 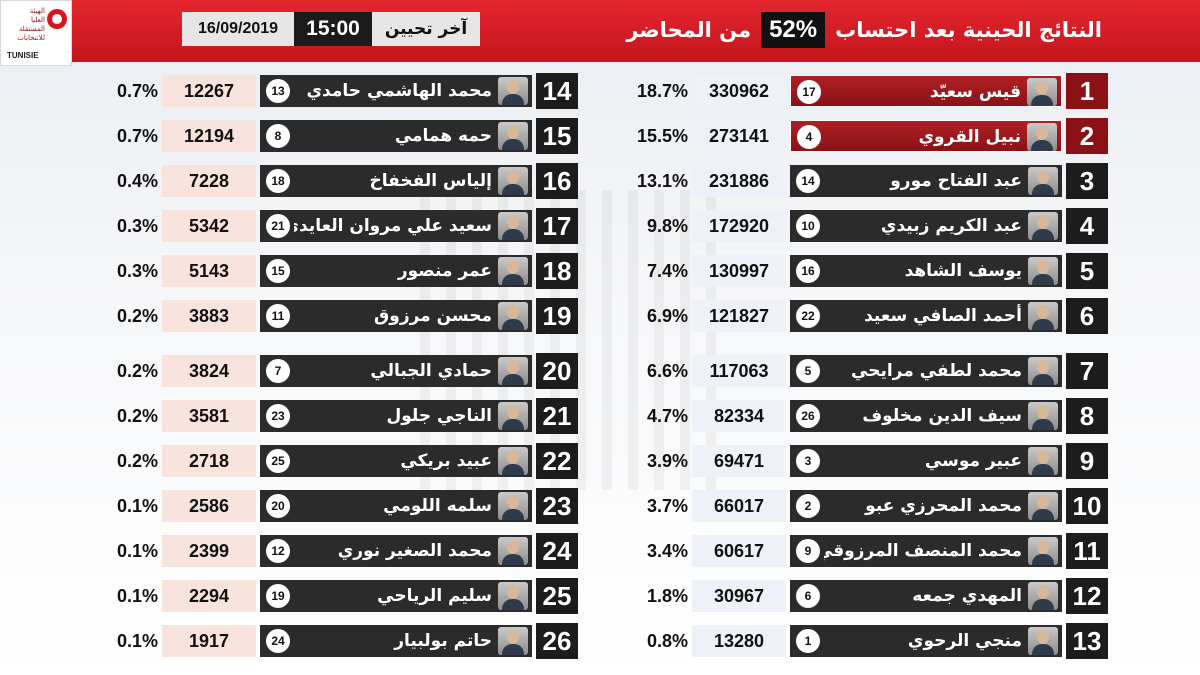 I want to click on candidate-row: 0.1% 2399 12 محمد الصغير نوري 24, so click(x=340, y=551).